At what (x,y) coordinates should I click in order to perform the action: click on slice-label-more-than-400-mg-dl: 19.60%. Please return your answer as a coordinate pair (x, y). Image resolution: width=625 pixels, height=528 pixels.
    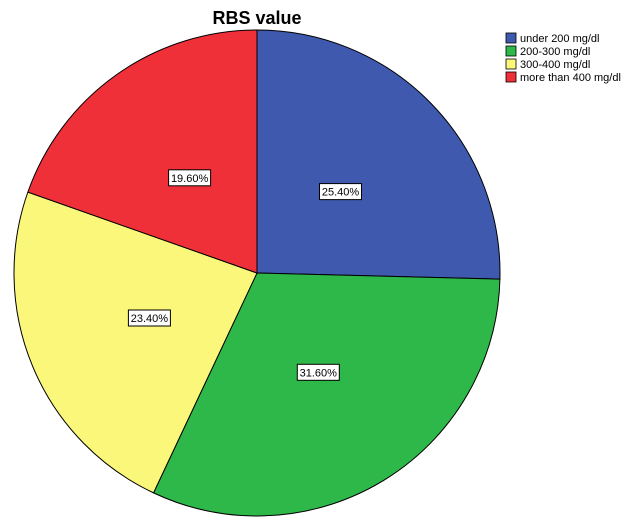
    Looking at the image, I should click on (190, 178).